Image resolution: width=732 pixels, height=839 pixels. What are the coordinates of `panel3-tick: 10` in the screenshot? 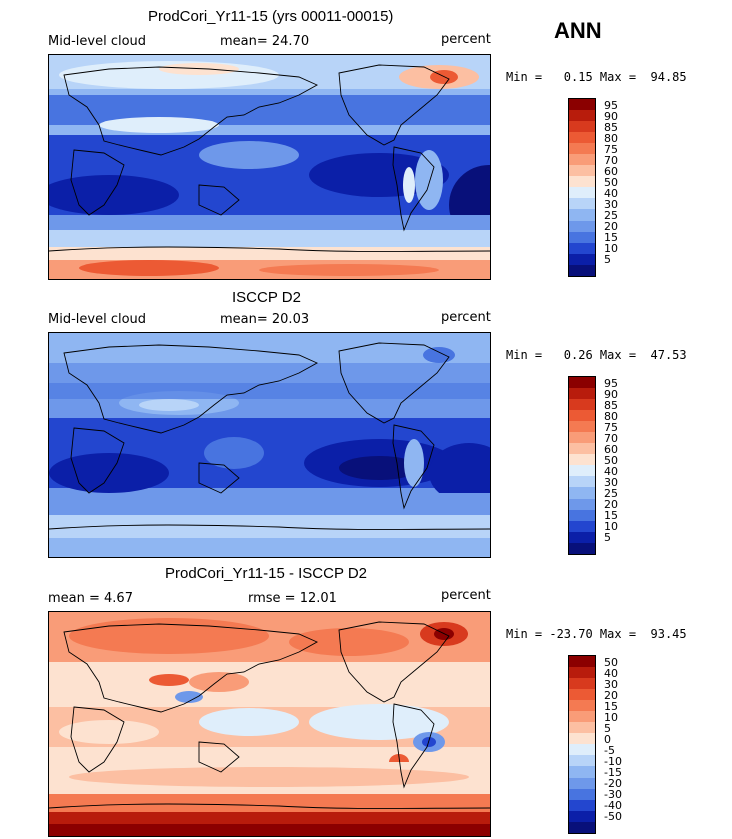 It's located at (611, 717).